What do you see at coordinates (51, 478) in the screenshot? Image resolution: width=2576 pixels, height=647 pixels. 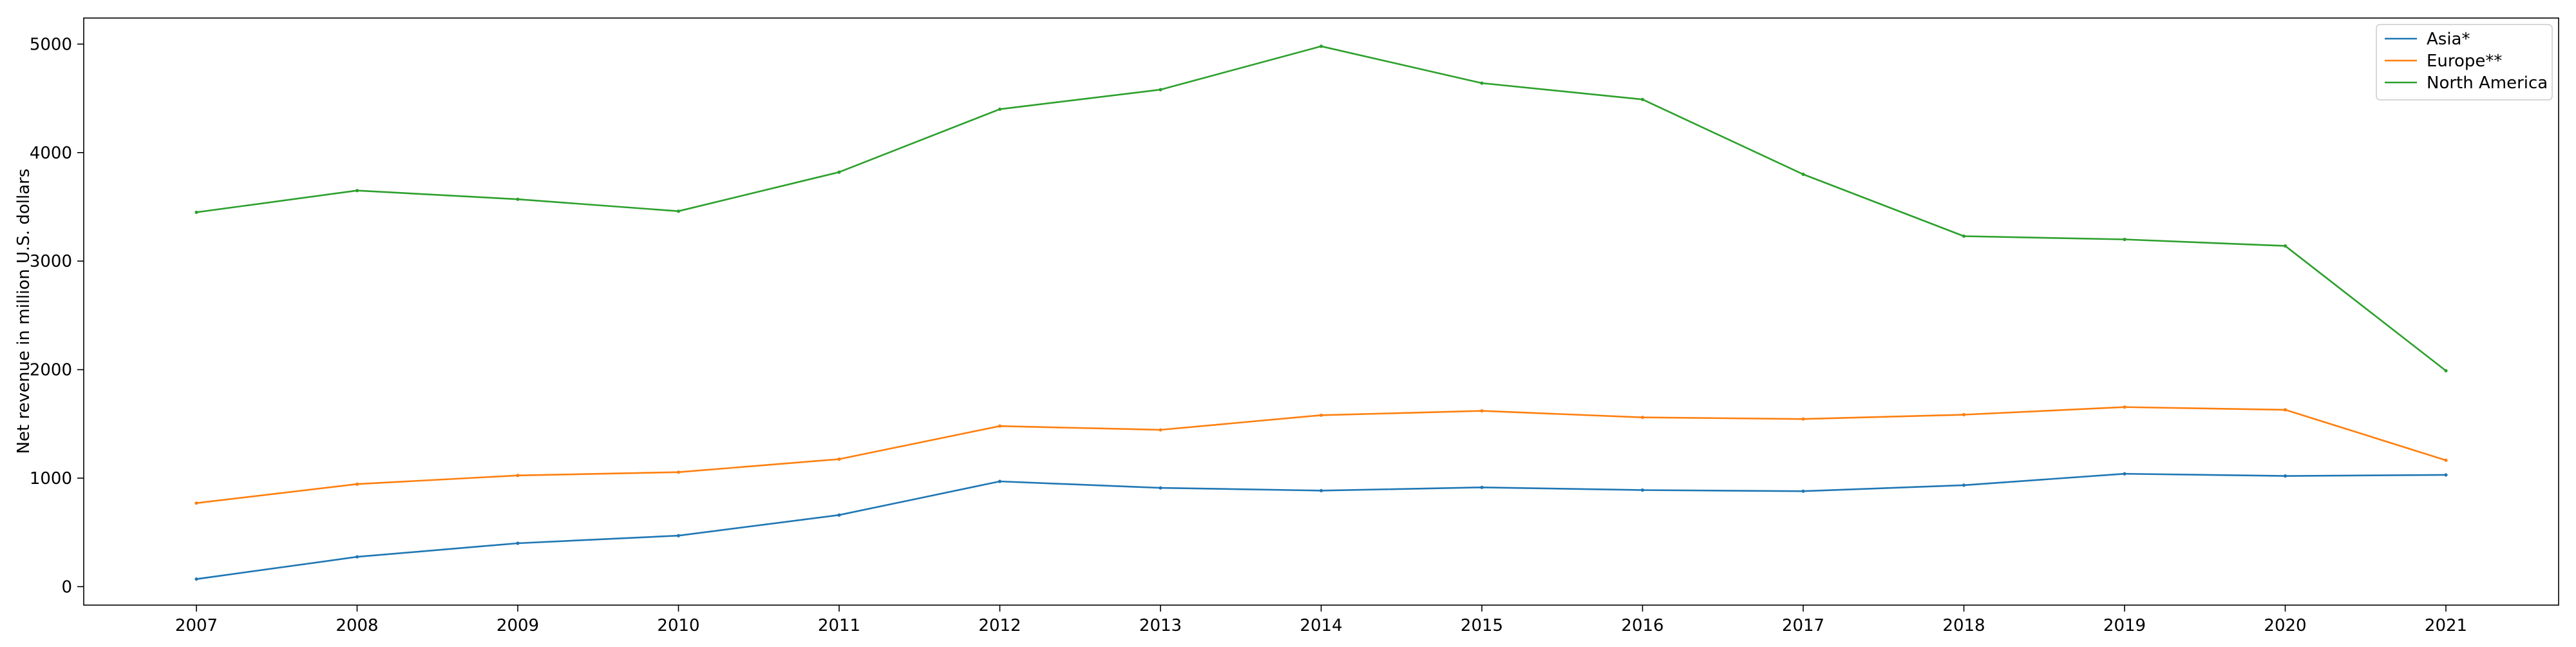 I see `y-tick-label: 1000` at bounding box center [51, 478].